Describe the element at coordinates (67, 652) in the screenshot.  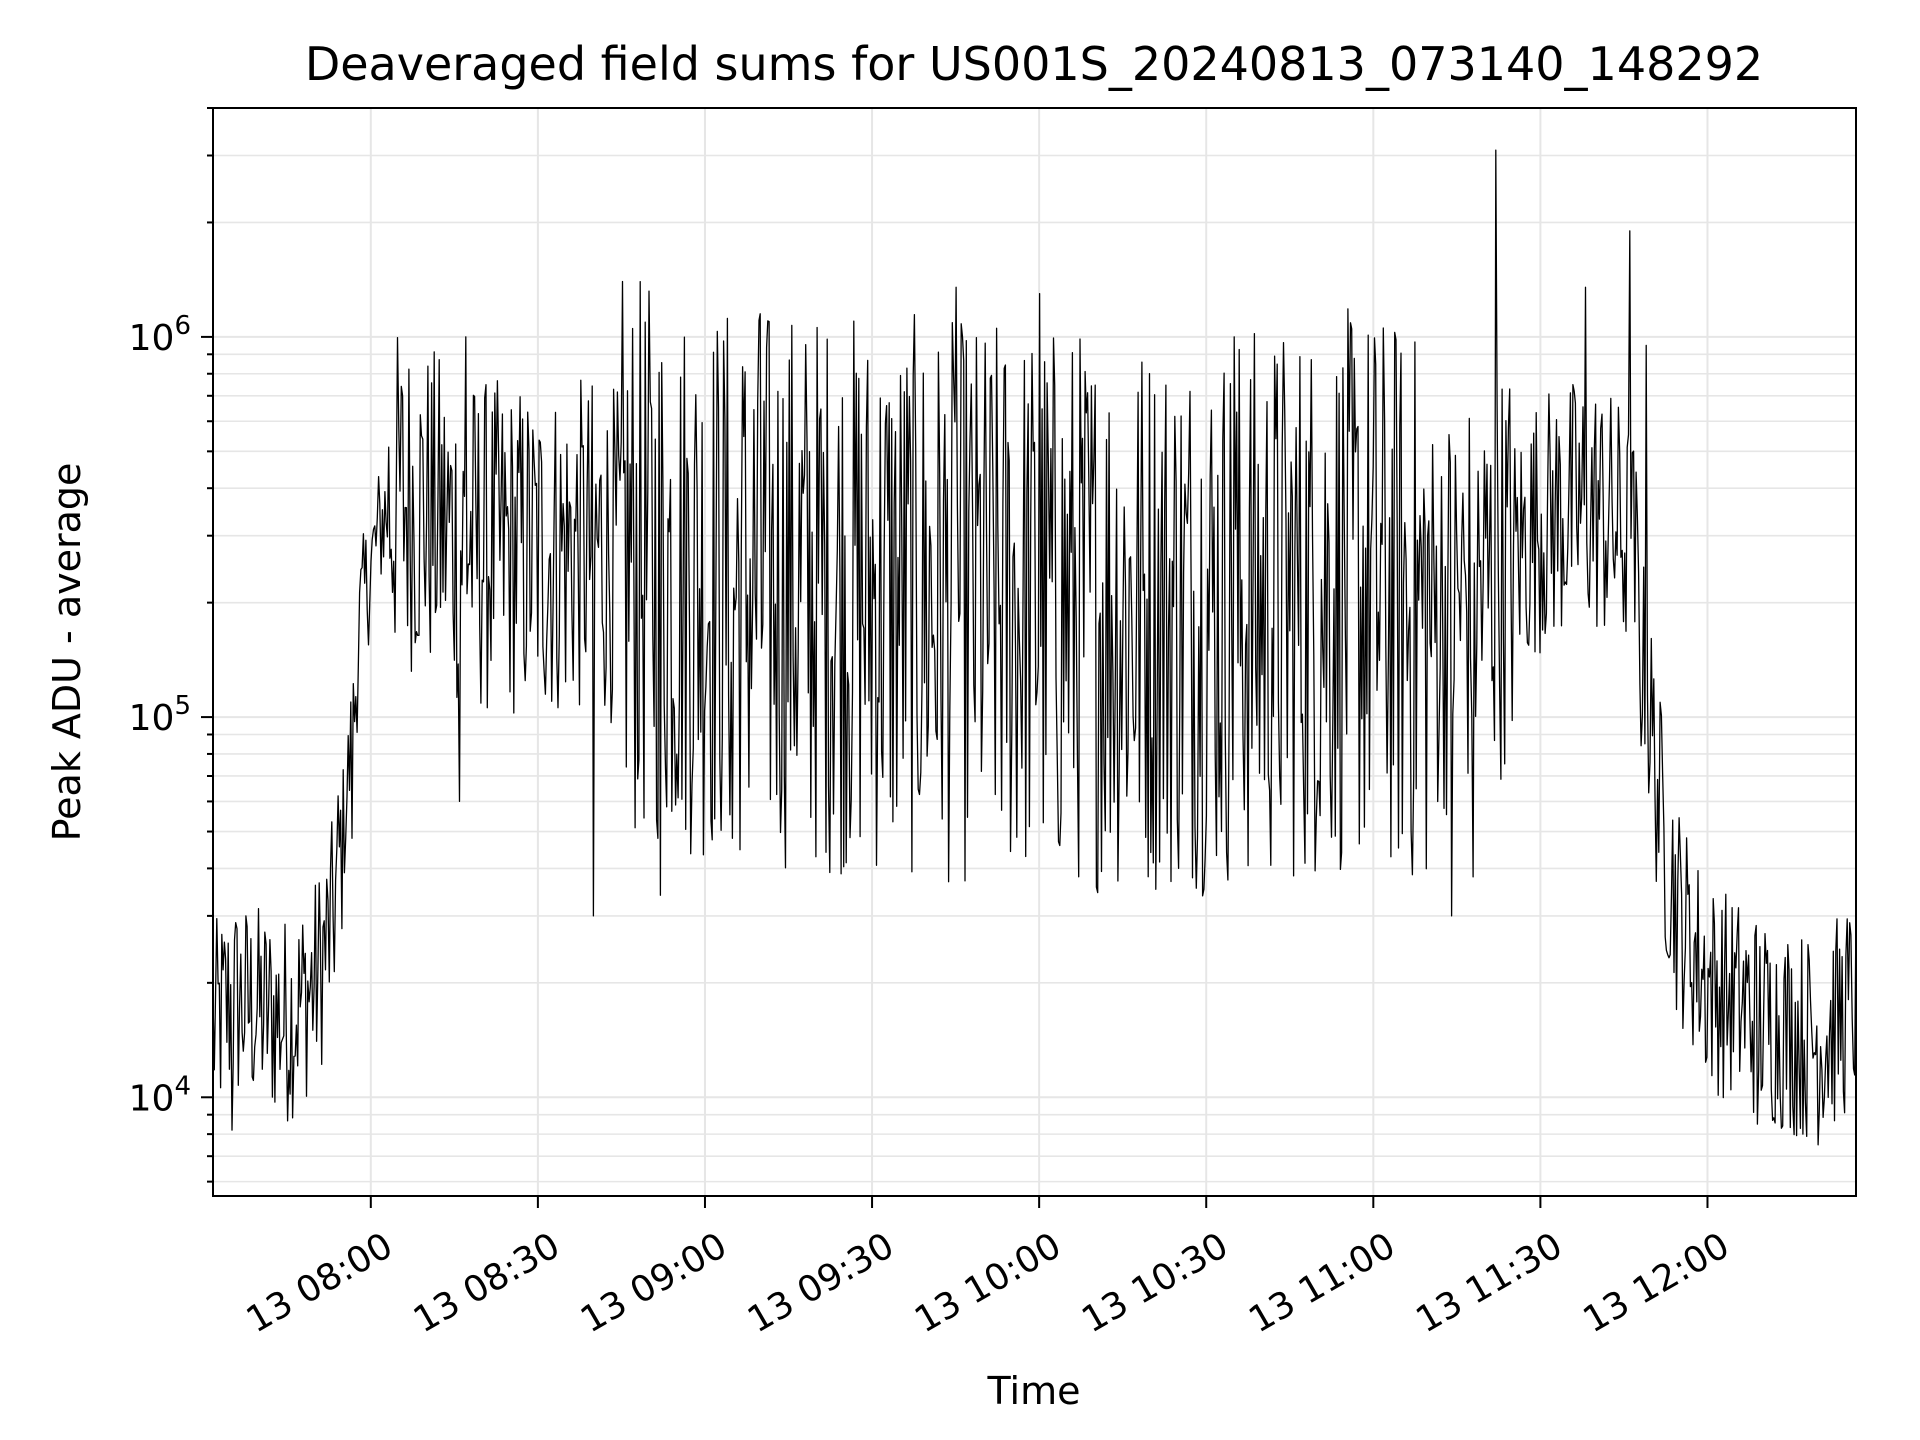
I see `y-axis-label: Peak ADU - average` at that location.